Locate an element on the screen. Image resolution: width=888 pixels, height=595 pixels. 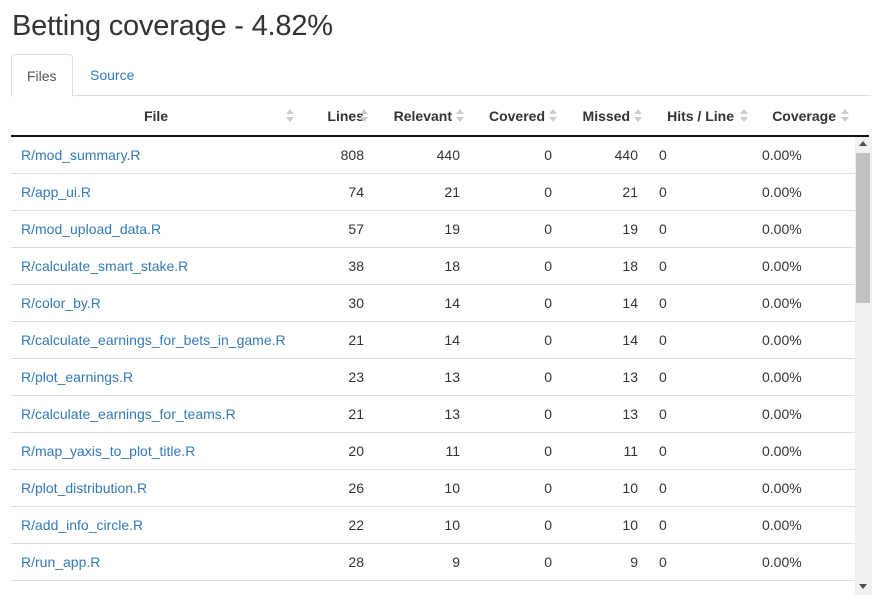
column-header-covered: Covered is located at coordinates (519, 115).